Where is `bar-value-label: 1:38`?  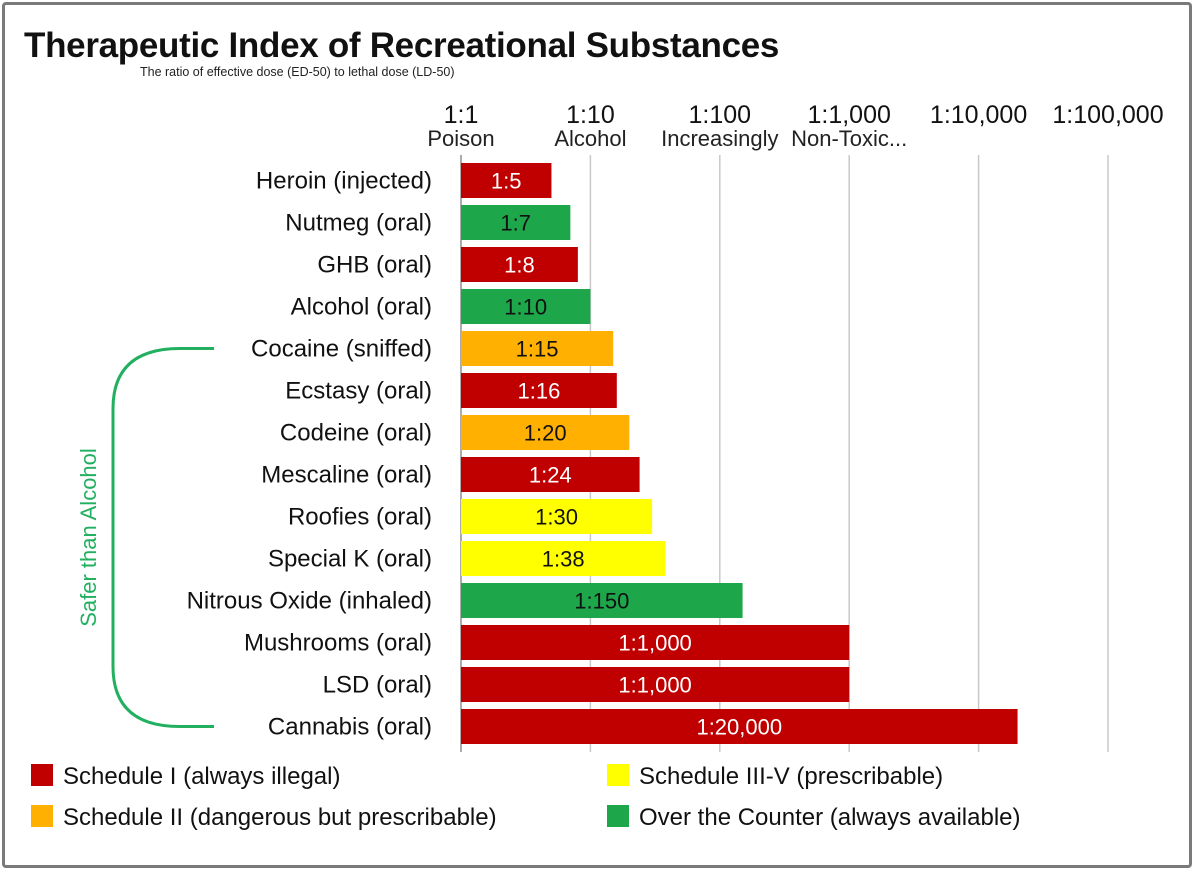 bar-value-label: 1:38 is located at coordinates (563, 559).